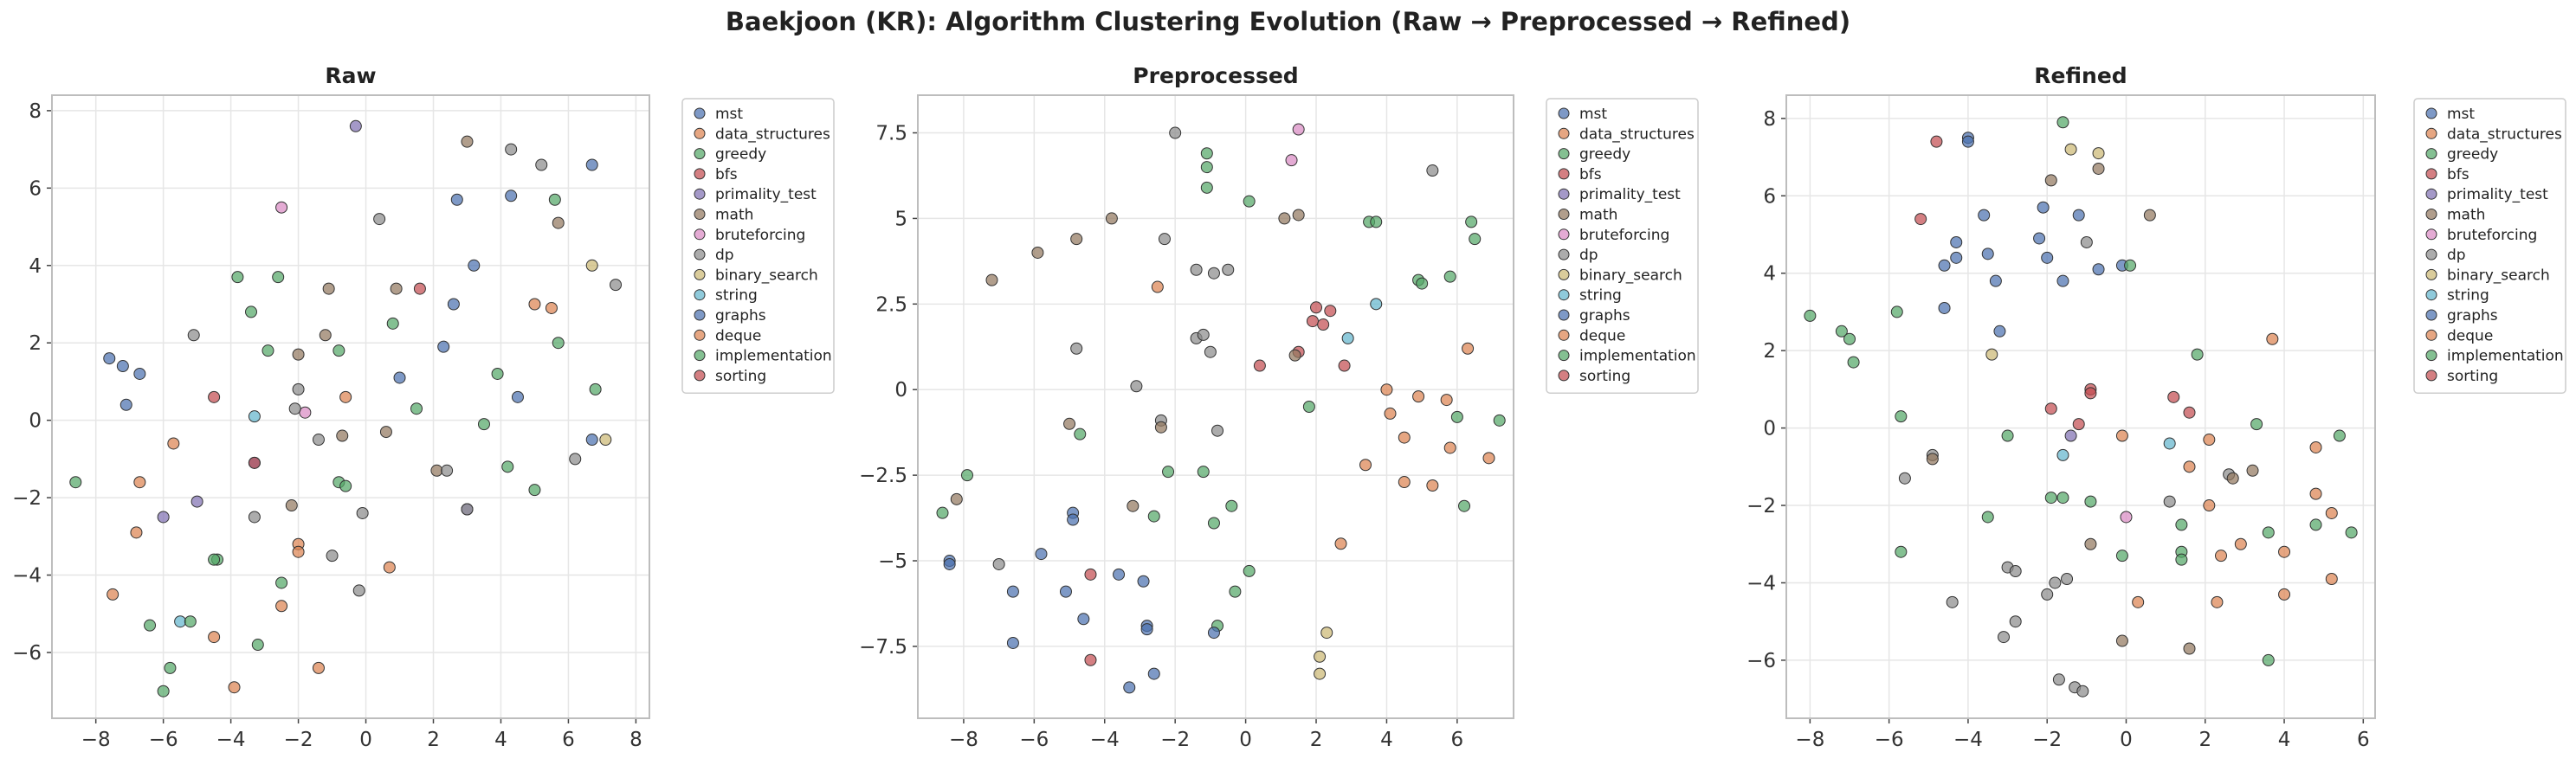  I want to click on panel-title: Preprocessed, so click(1215, 75).